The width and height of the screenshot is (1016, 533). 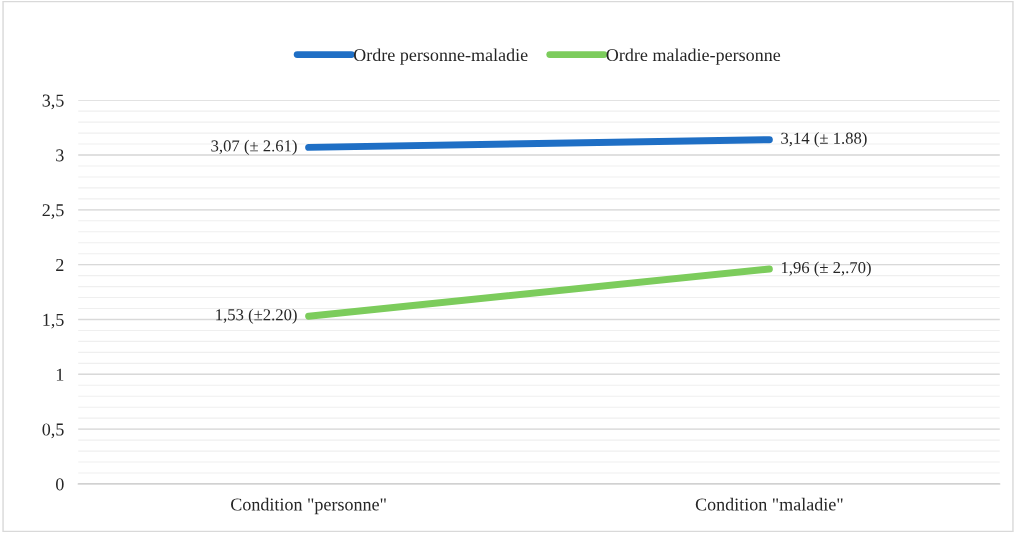 What do you see at coordinates (60, 374) in the screenshot?
I see `y-tick-label: 1` at bounding box center [60, 374].